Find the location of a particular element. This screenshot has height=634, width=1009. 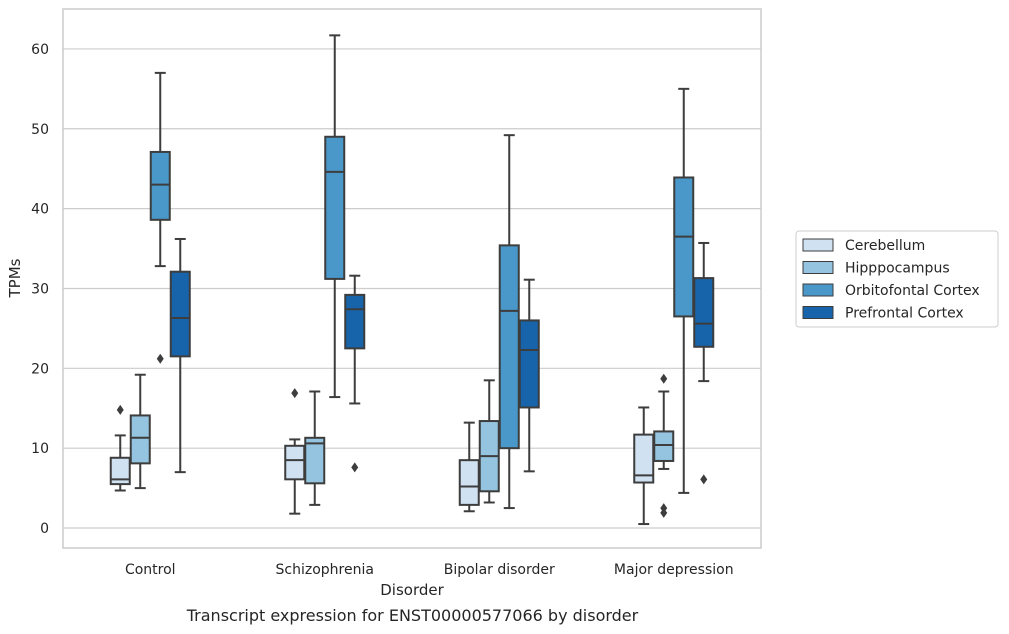

y-tick-label: 10 is located at coordinates (40, 449).